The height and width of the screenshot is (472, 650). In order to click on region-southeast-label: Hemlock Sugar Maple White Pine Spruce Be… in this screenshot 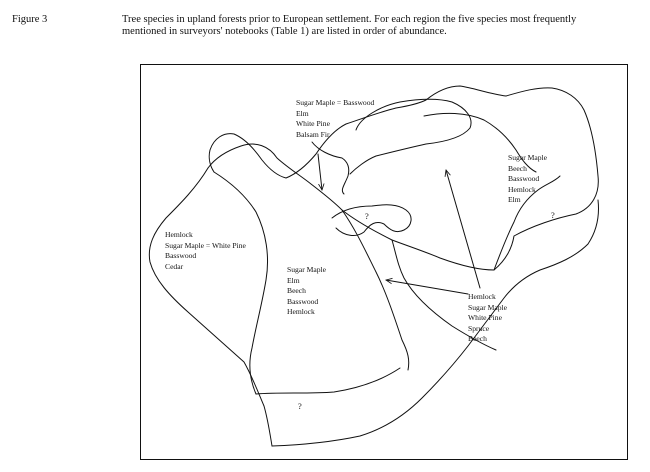, I will do `click(487, 318)`.